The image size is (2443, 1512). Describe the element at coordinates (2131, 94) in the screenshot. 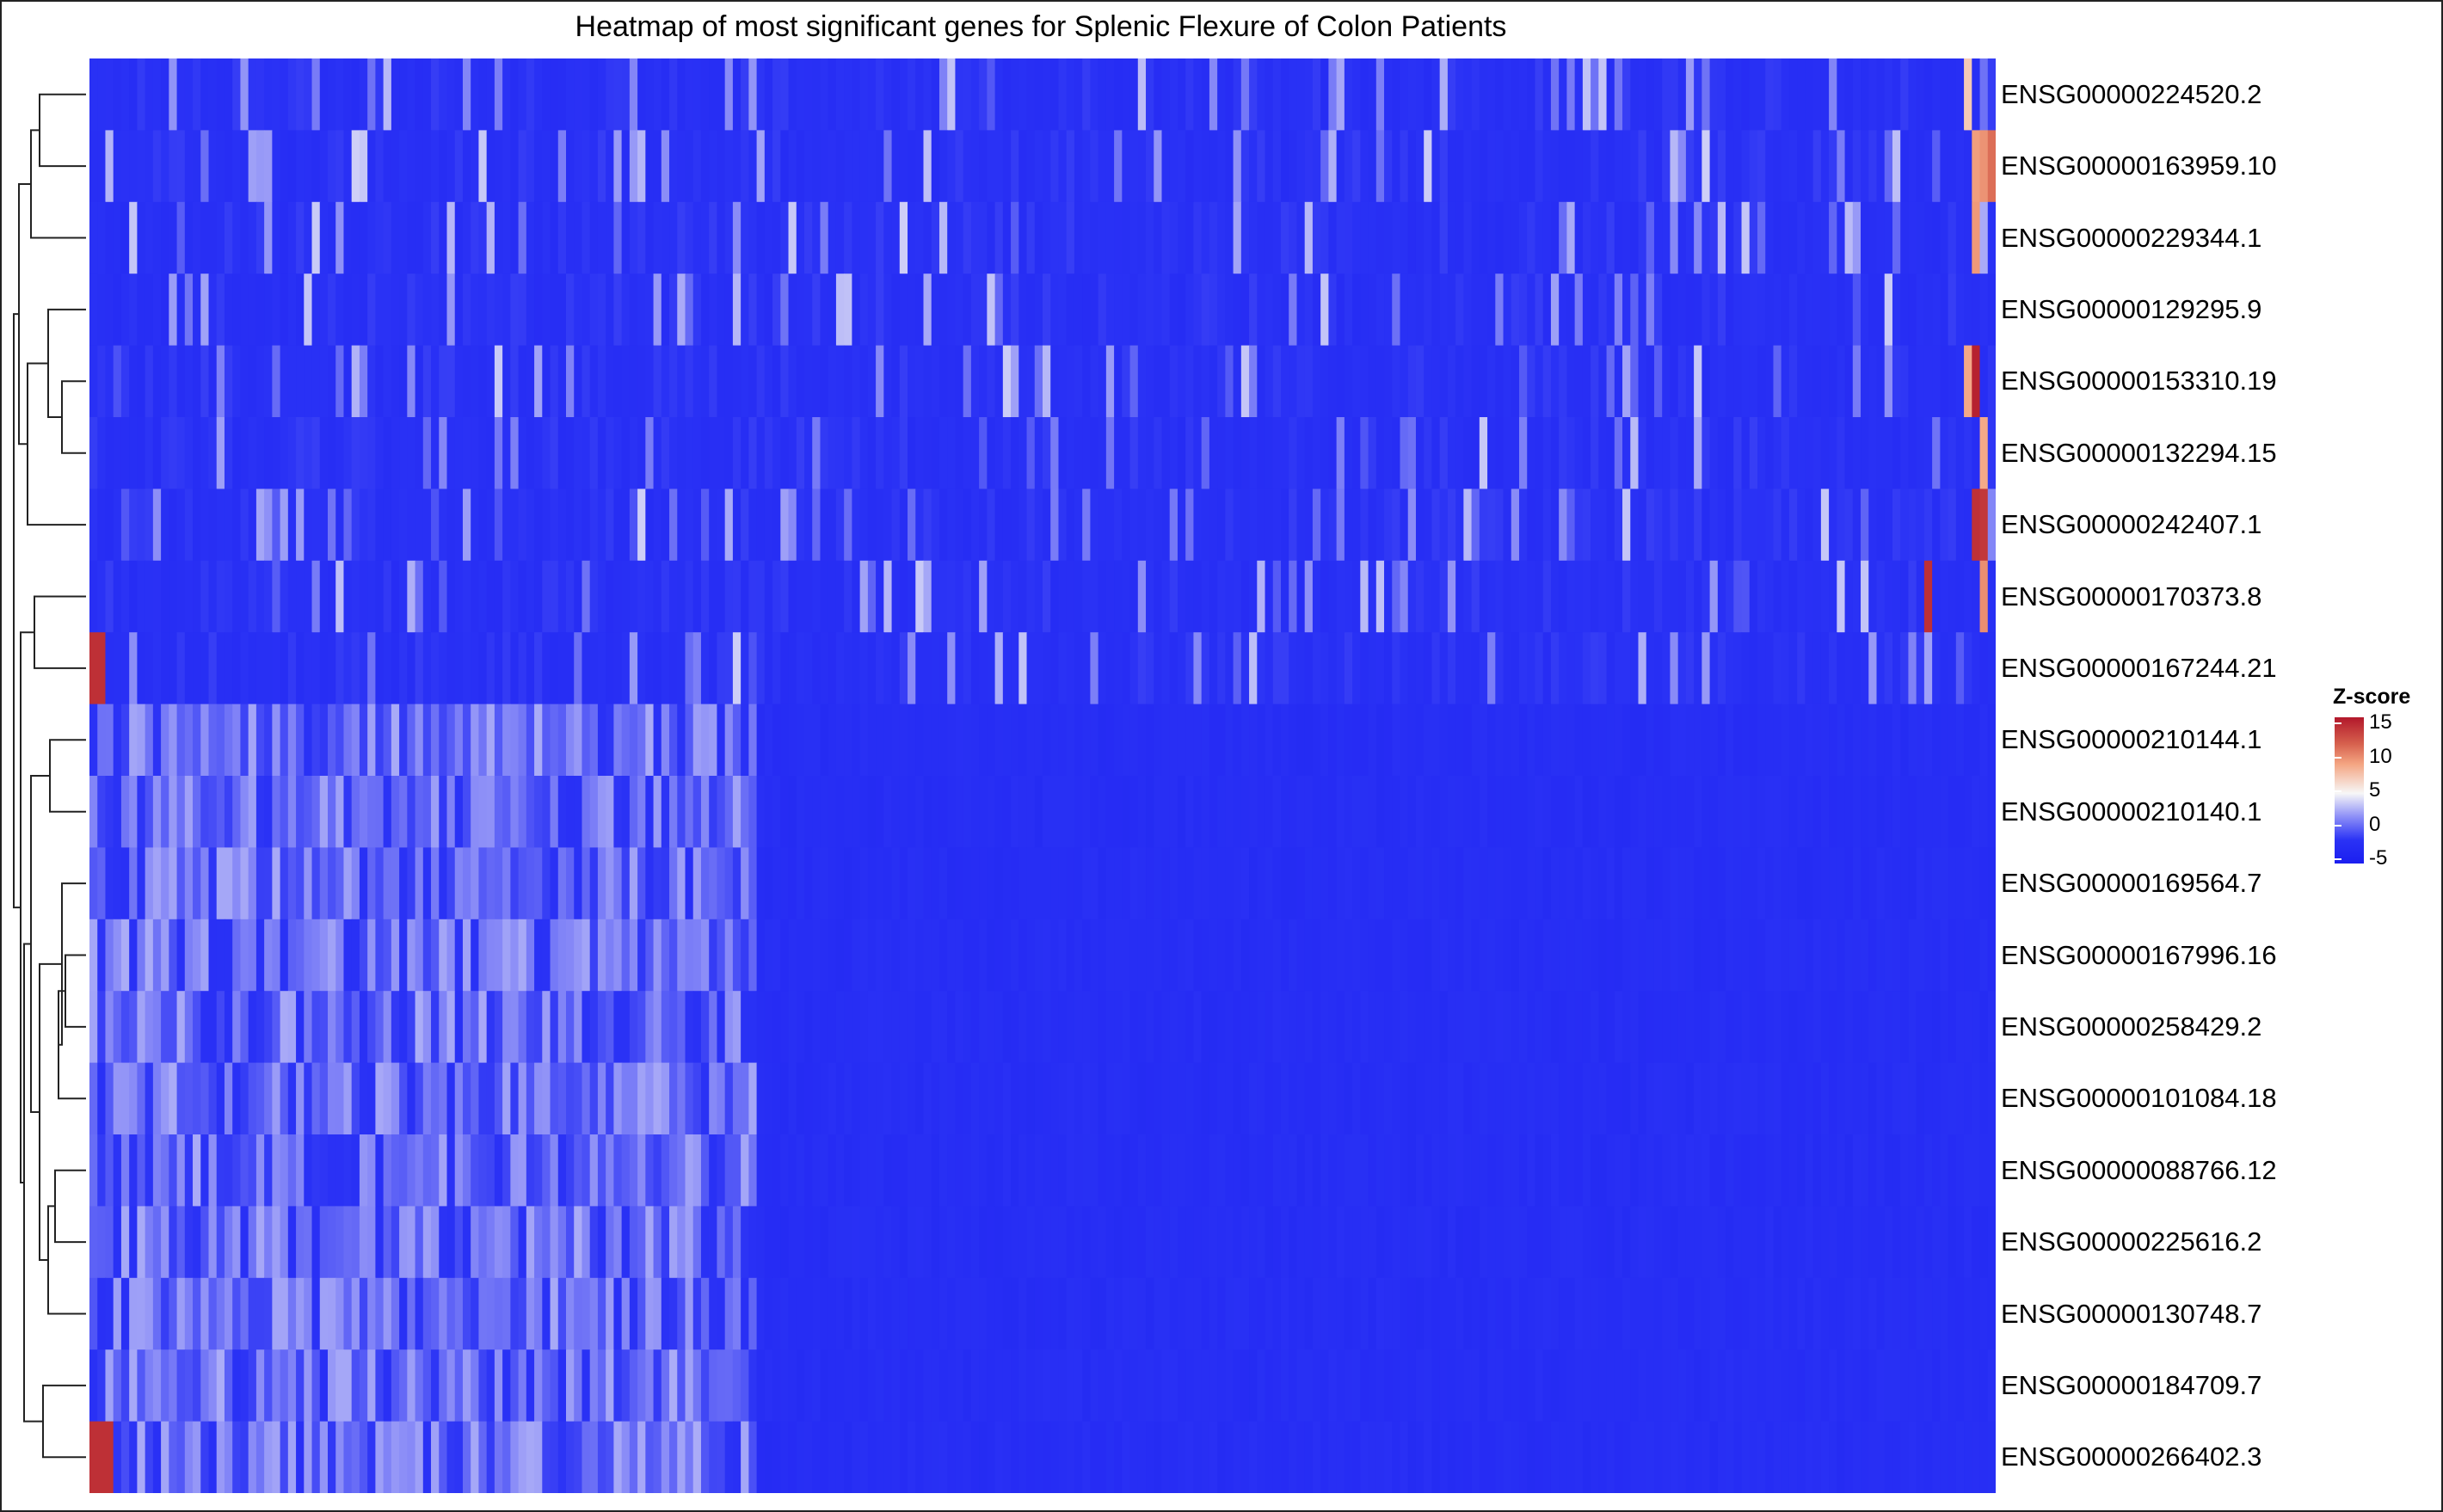

I see `row-label: ENSG00000224520.2` at that location.